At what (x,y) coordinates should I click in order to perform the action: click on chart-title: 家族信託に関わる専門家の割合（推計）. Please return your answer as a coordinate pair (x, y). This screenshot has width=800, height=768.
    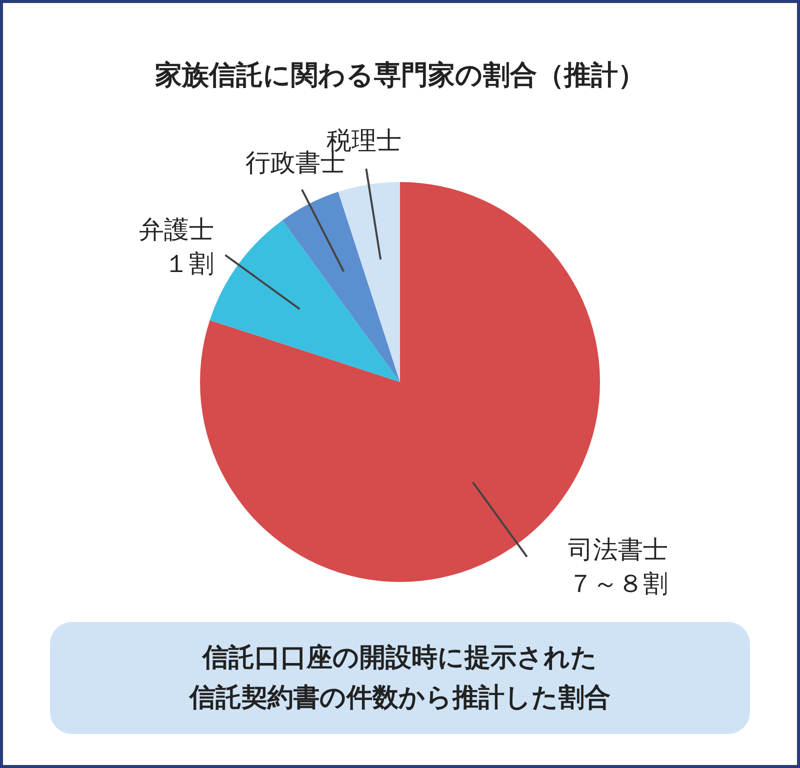
    Looking at the image, I should click on (399, 75).